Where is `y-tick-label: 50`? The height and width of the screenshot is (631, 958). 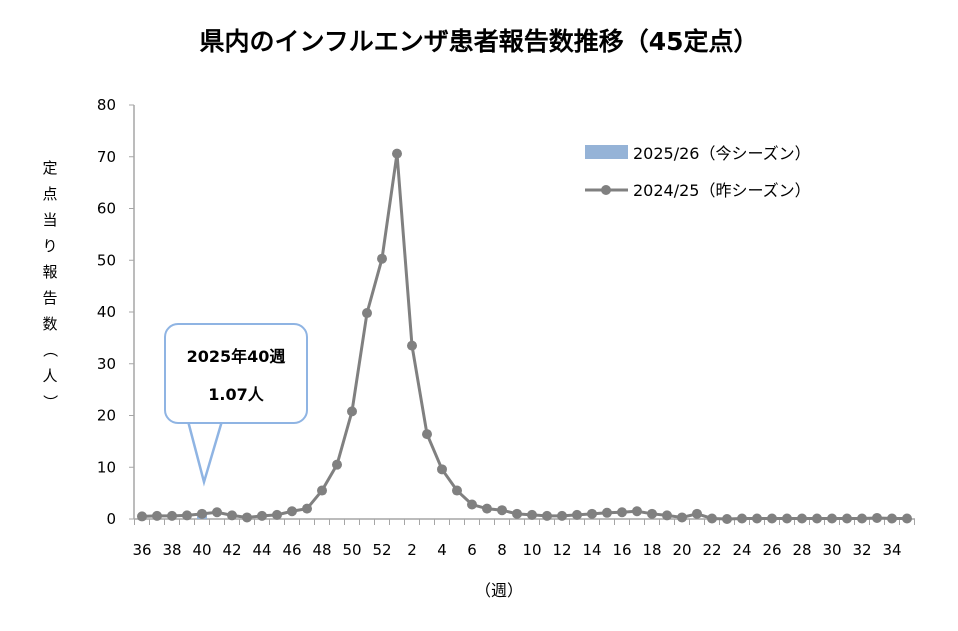
y-tick-label: 50 is located at coordinates (106, 260).